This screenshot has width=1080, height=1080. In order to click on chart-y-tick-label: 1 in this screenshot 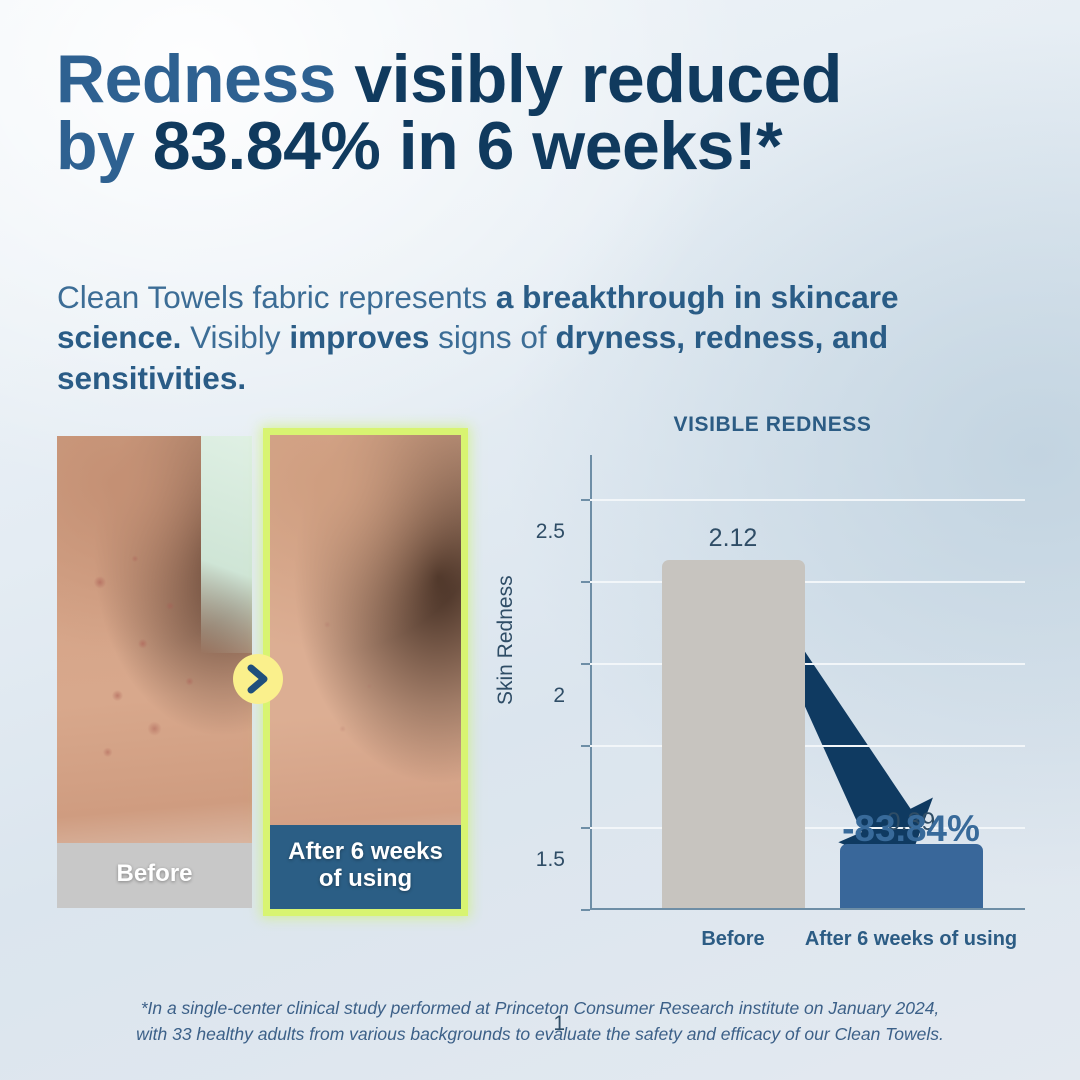, I will do `click(559, 1023)`.